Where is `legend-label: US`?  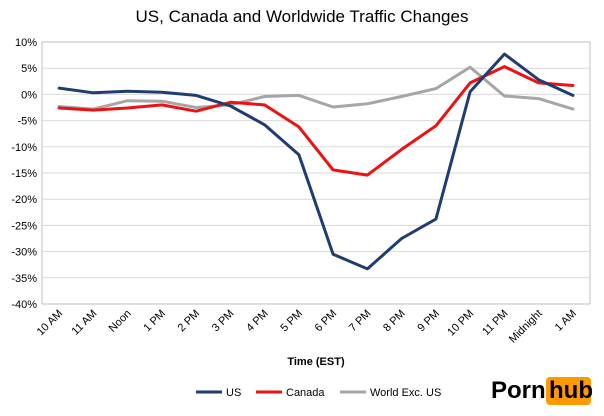 legend-label: US is located at coordinates (233, 393).